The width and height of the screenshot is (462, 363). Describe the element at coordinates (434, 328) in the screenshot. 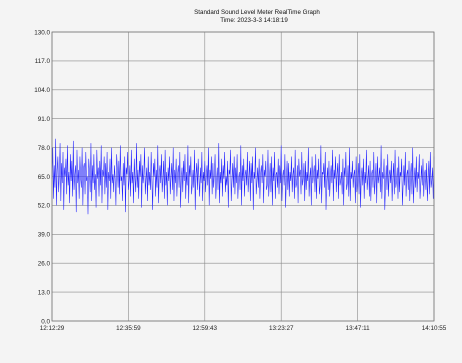

I see `x-tick-label: 14:10:55` at that location.